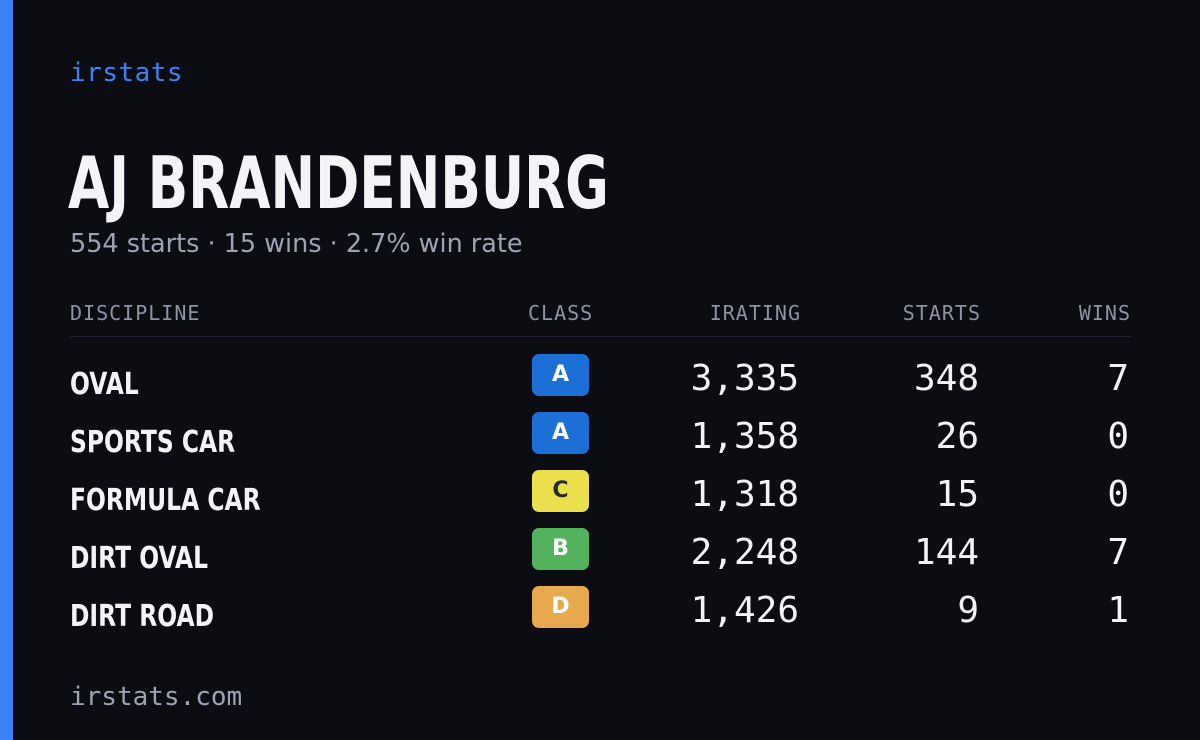 The image size is (1200, 740). I want to click on header-divider, so click(600, 336).